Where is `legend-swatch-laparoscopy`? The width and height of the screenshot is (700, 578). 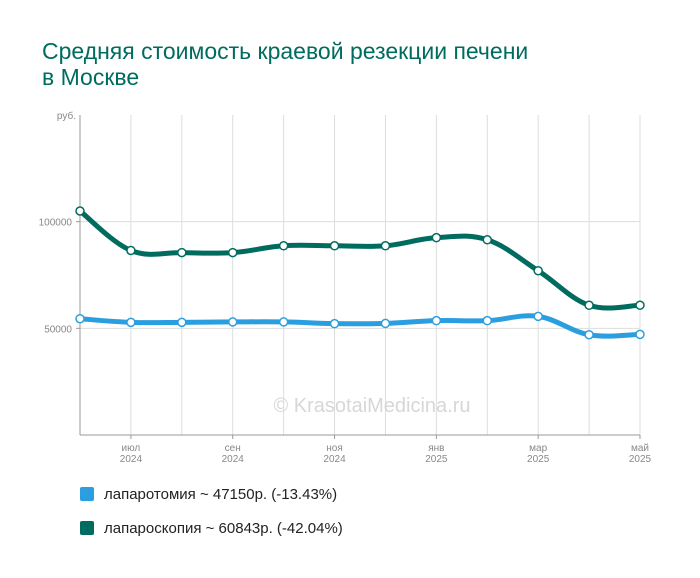
legend-swatch-laparoscopy is located at coordinates (87, 528).